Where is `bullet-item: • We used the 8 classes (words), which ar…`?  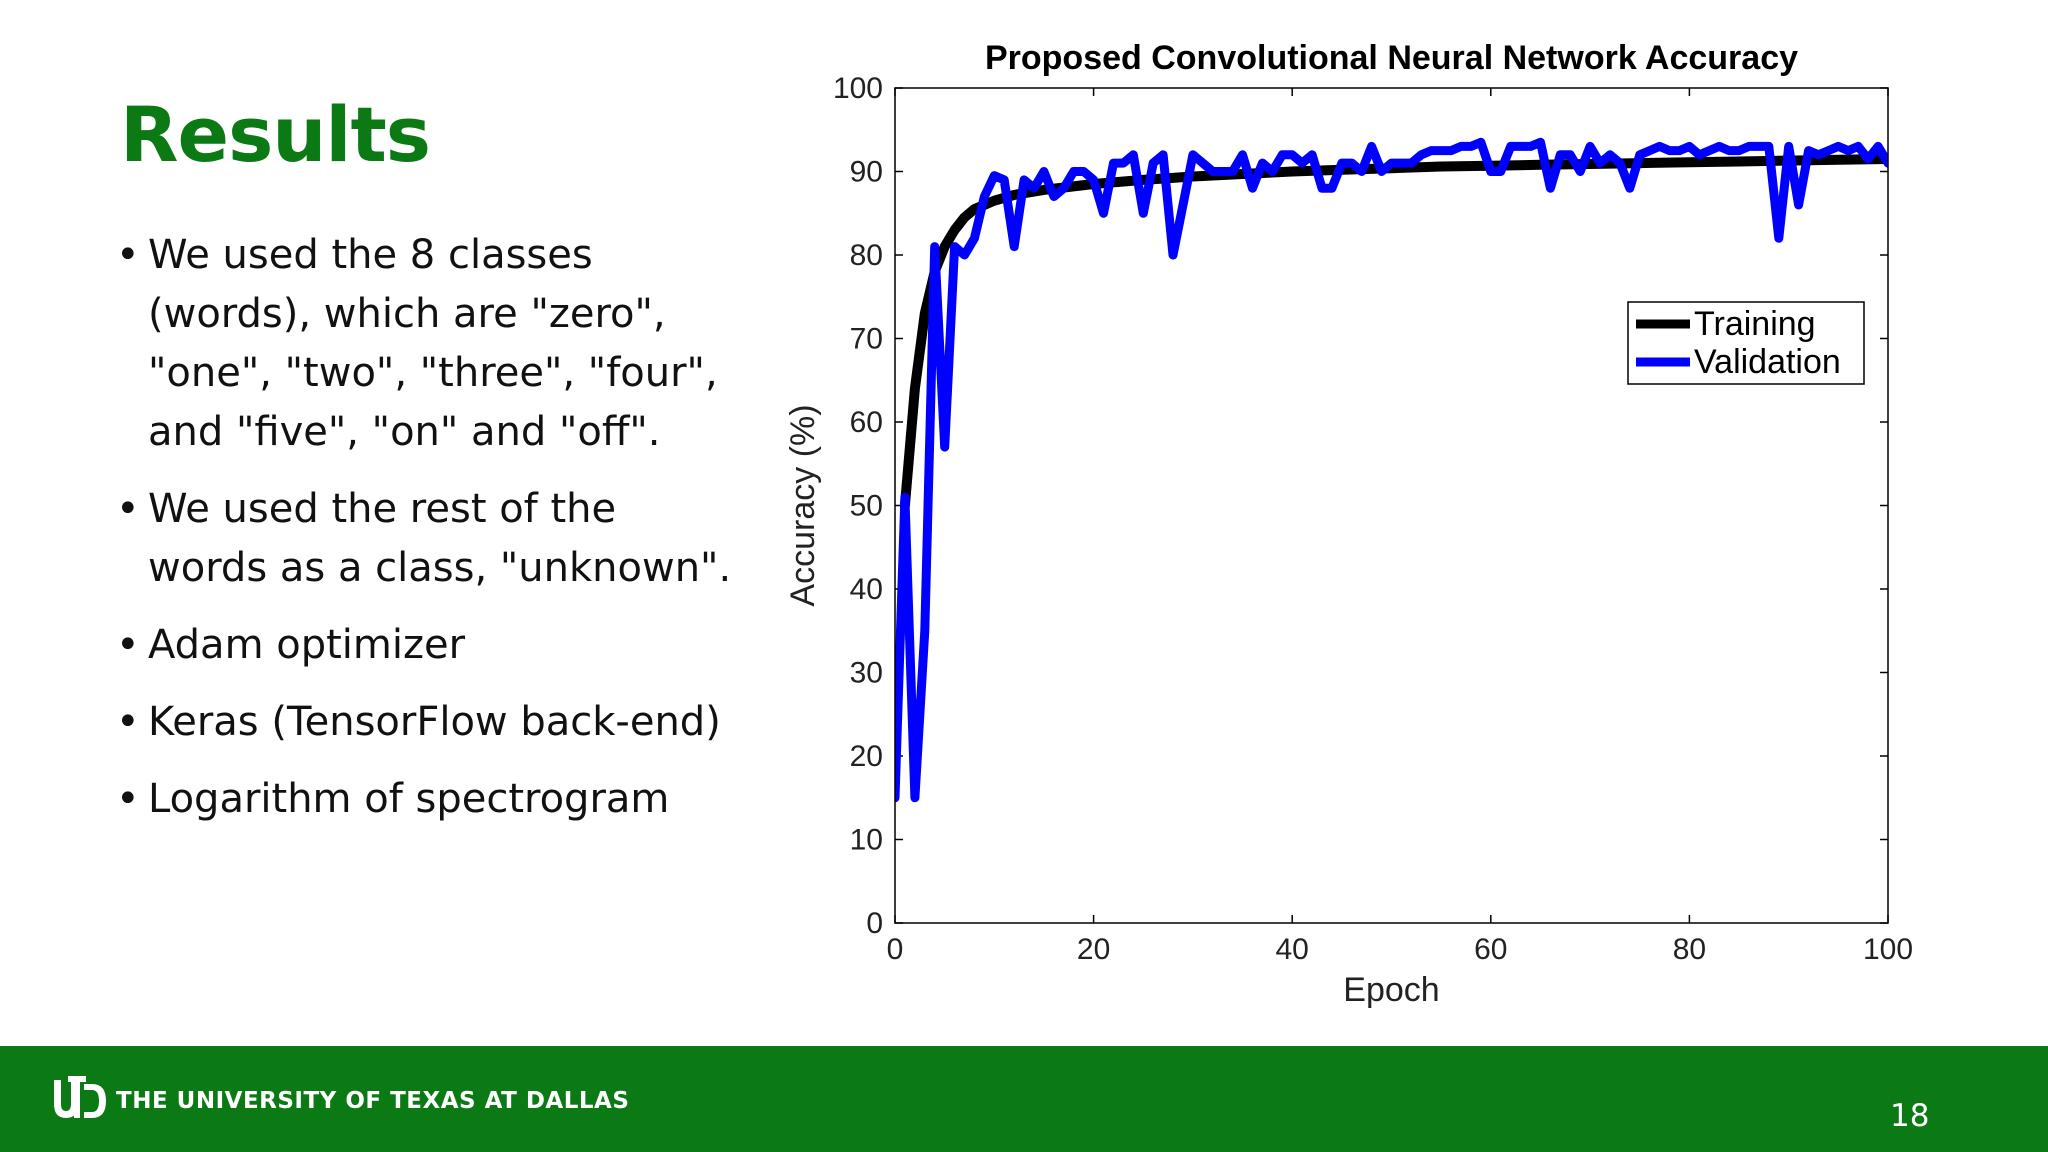 bullet-item: • We used the 8 classes (words), which ar… is located at coordinates (426, 344).